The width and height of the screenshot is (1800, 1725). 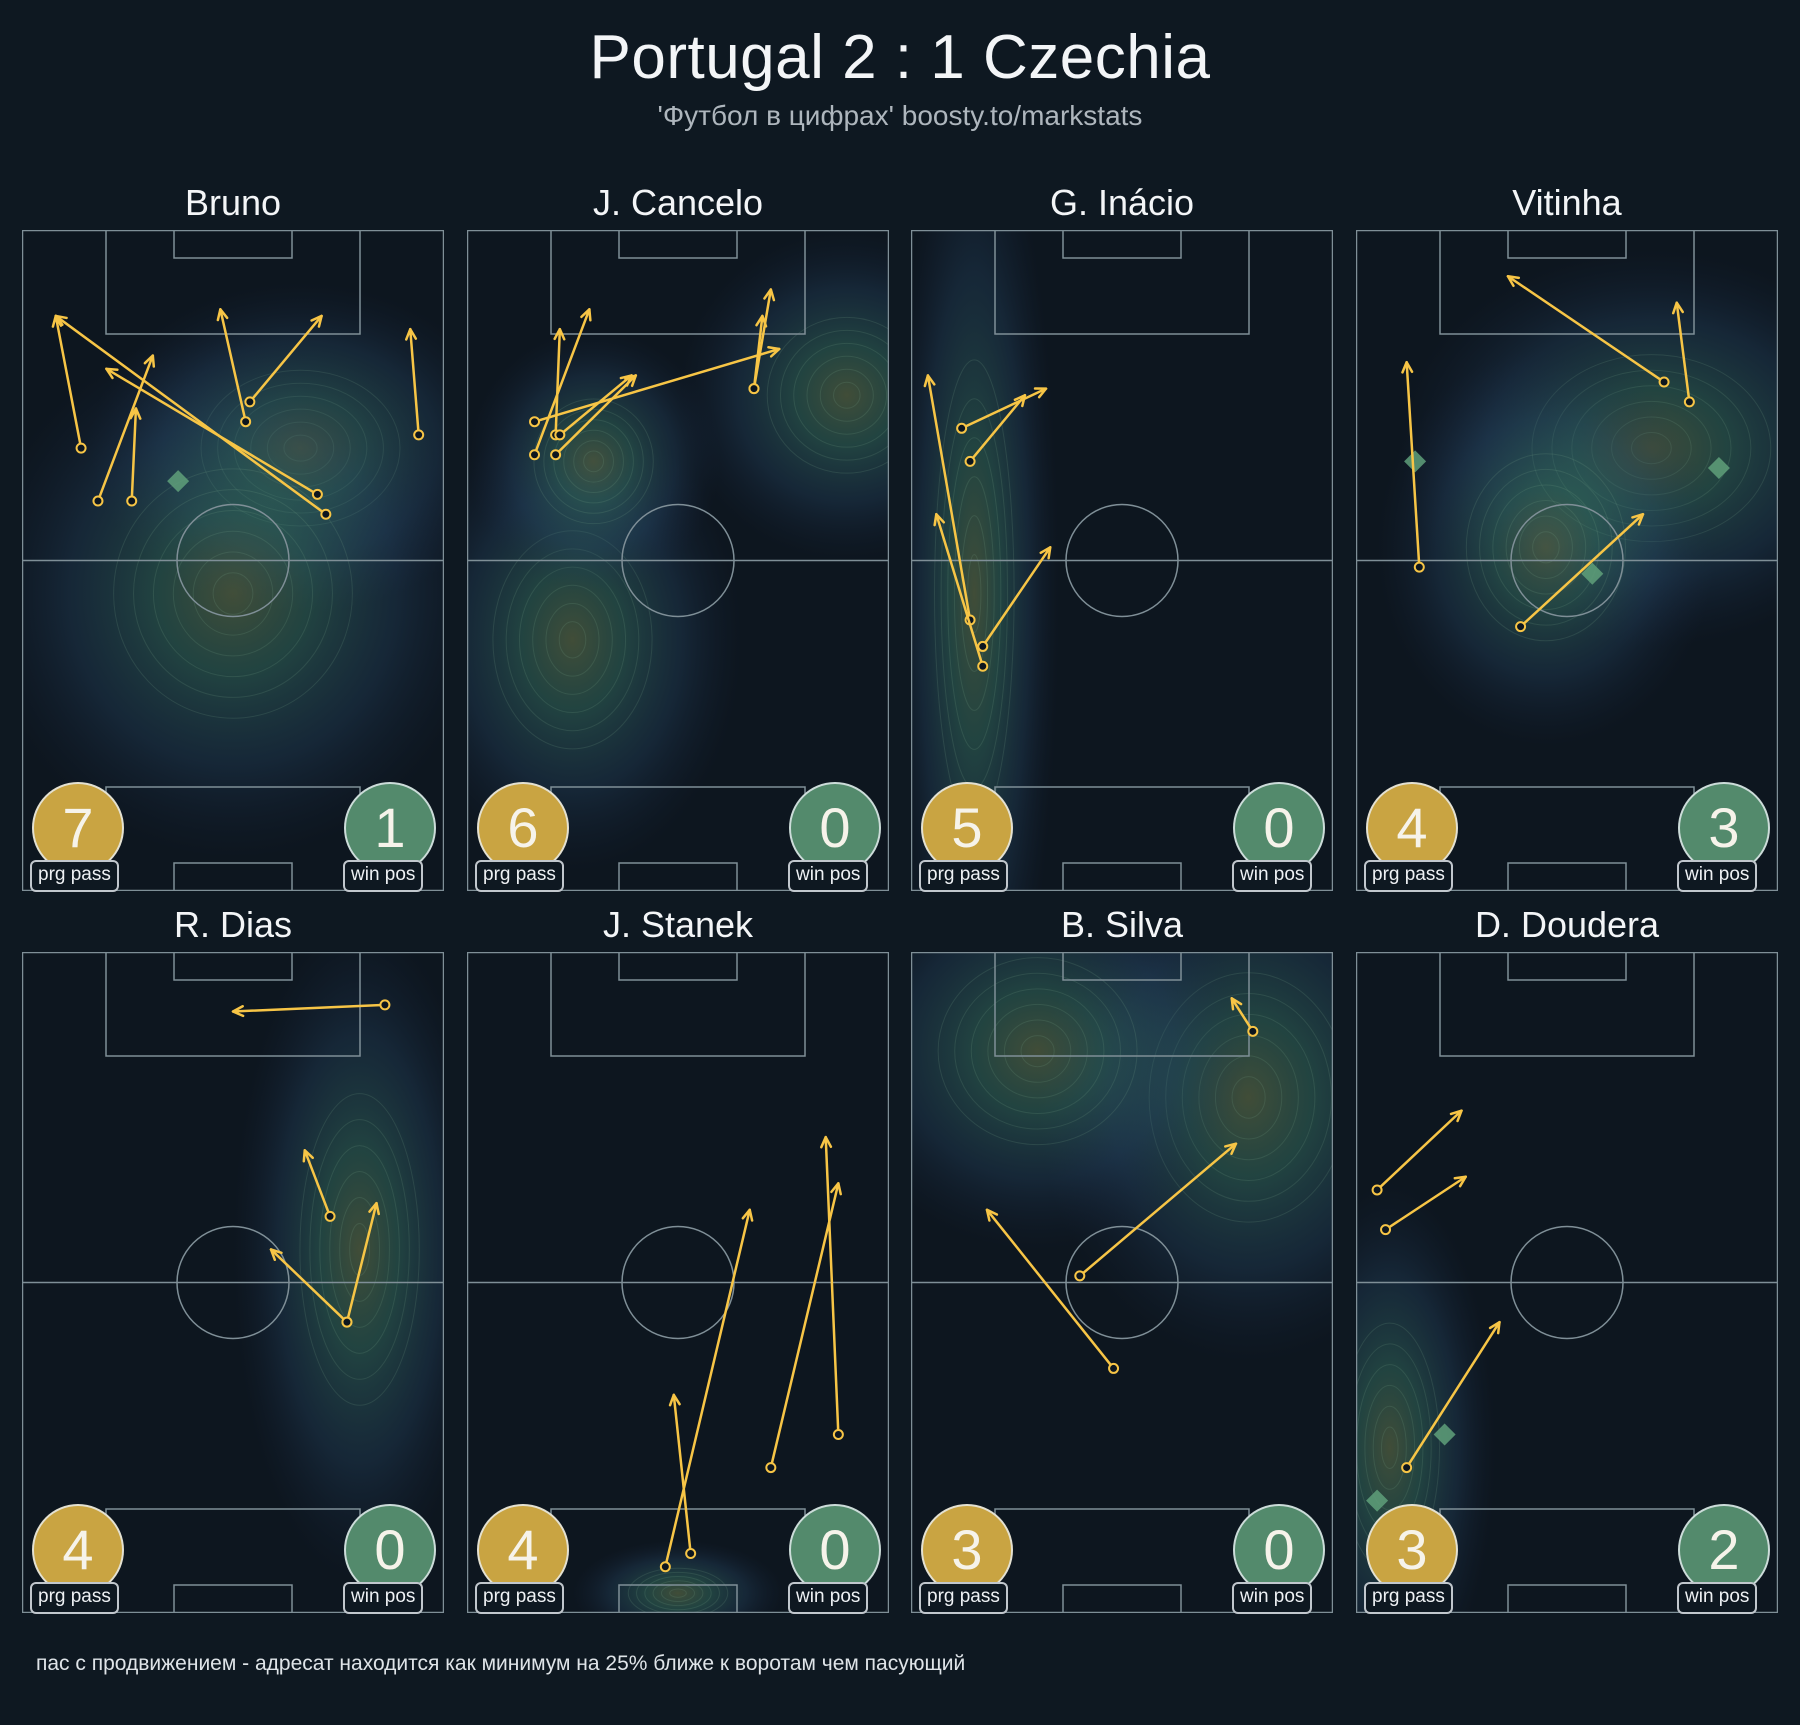 I want to click on prg-pass-count: 3, so click(x=1412, y=1550).